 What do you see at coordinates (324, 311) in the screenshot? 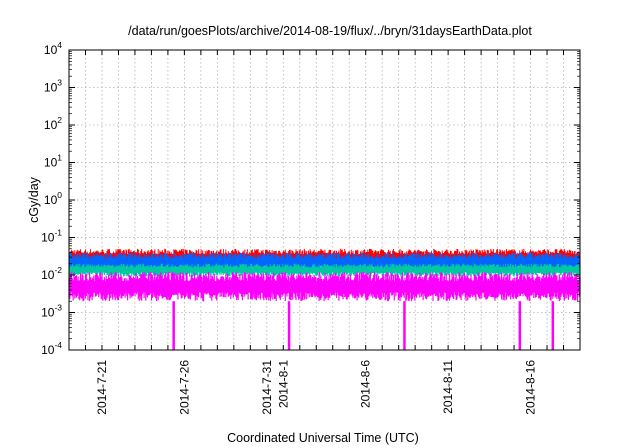
I see `series-line` at bounding box center [324, 311].